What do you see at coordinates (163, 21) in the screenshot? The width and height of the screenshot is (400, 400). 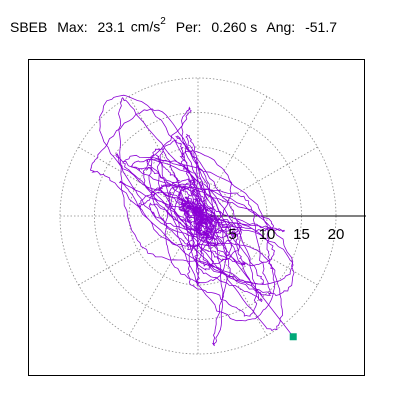 I see `max-unit-exponent: 2` at bounding box center [163, 21].